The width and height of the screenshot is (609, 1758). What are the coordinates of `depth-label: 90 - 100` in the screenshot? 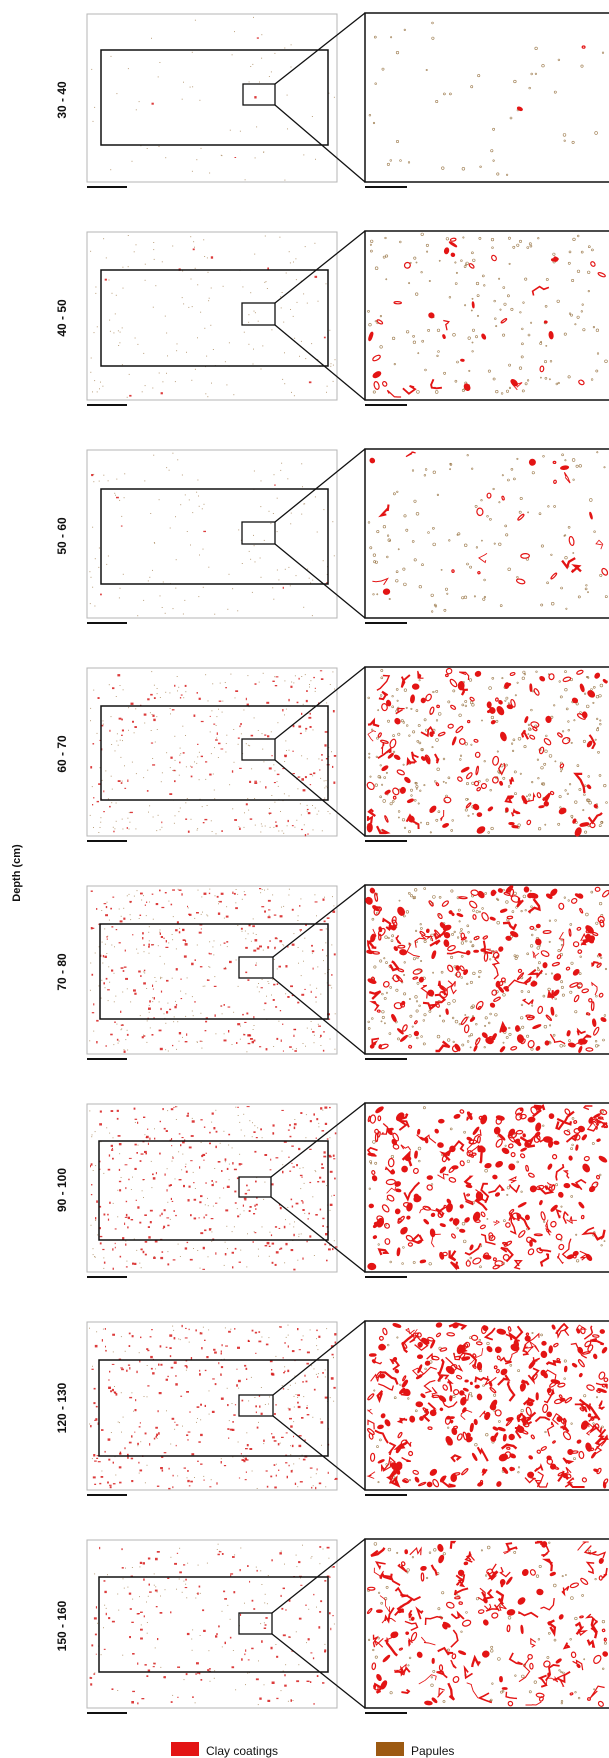 It's located at (62, 1190).